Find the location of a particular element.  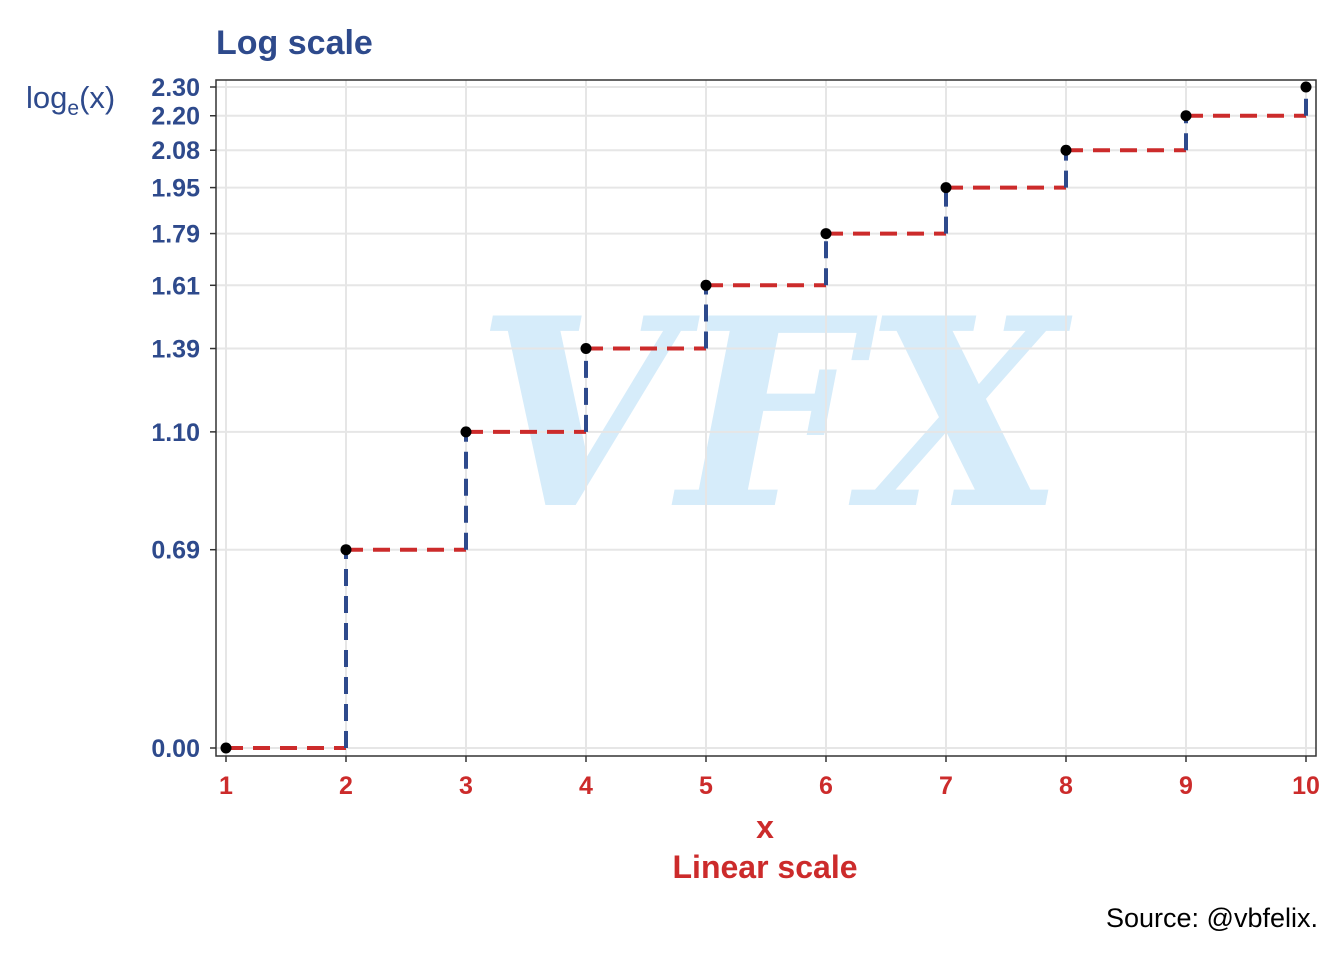

x-tick-label: 8 is located at coordinates (1066, 786).